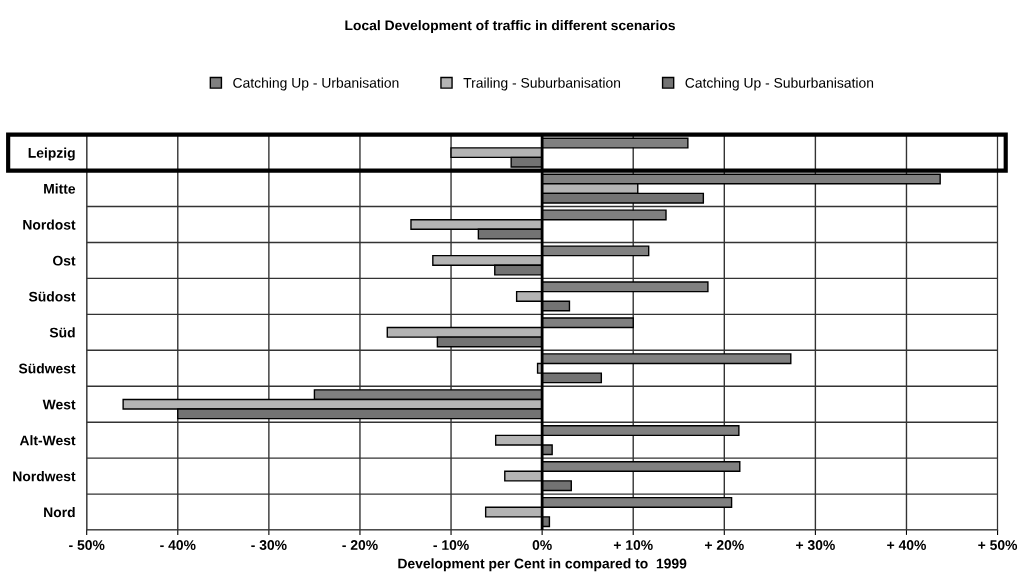  I want to click on y-tick-label: West, so click(59, 404).